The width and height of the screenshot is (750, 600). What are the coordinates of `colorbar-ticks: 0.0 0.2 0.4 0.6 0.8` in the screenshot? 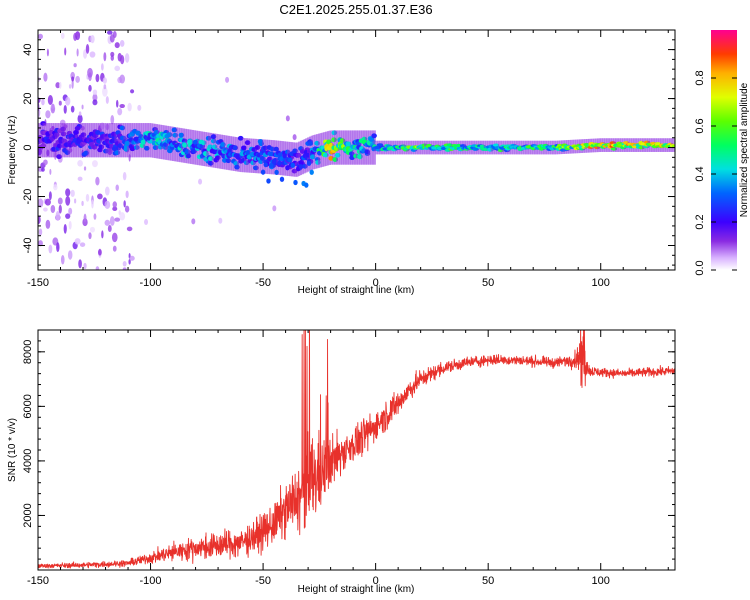 It's located at (715, 173).